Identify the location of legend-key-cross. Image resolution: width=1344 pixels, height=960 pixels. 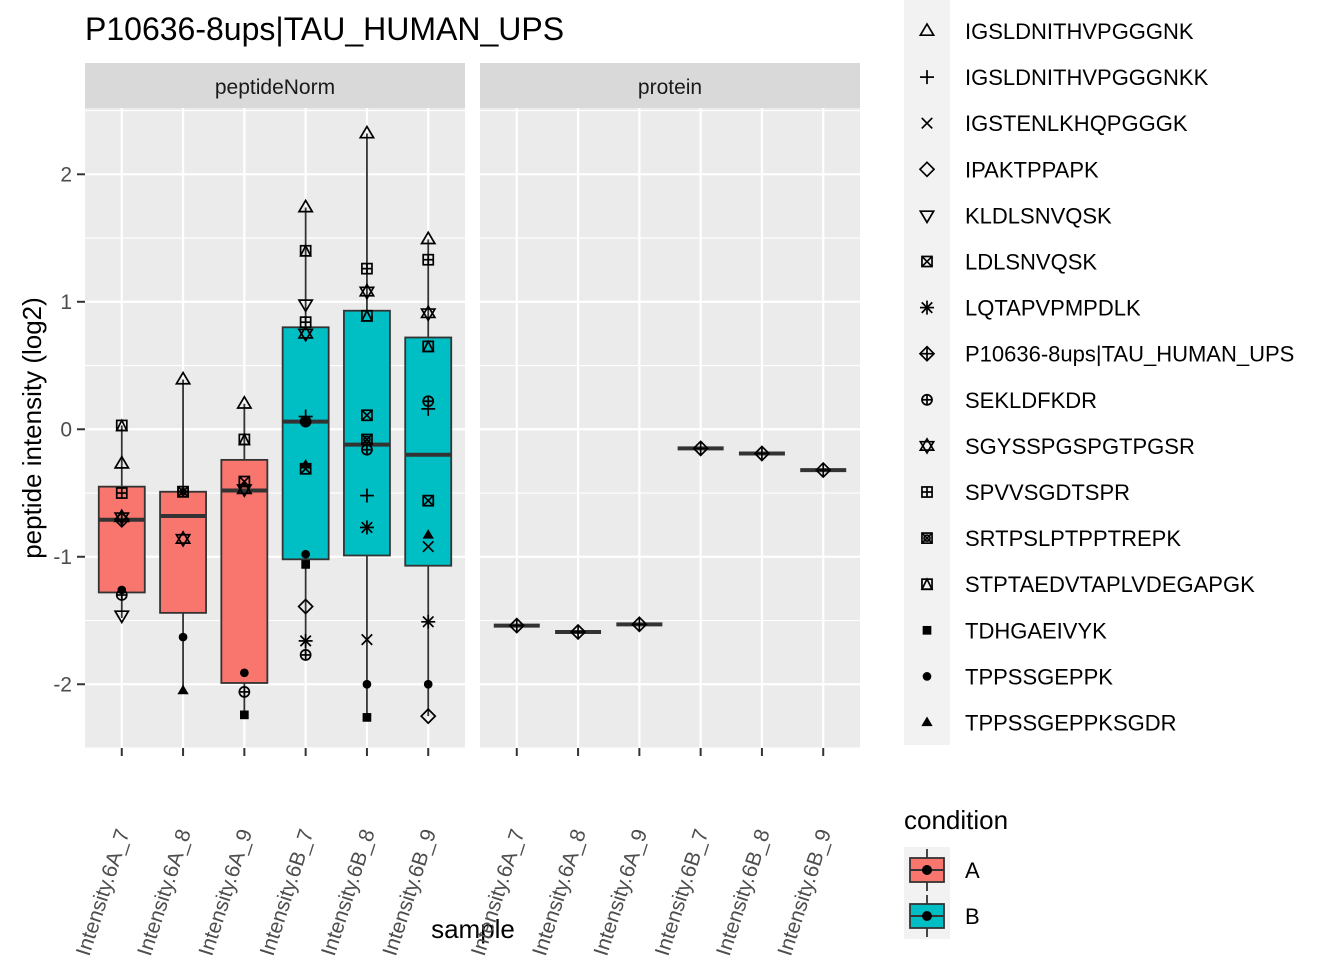
(927, 123).